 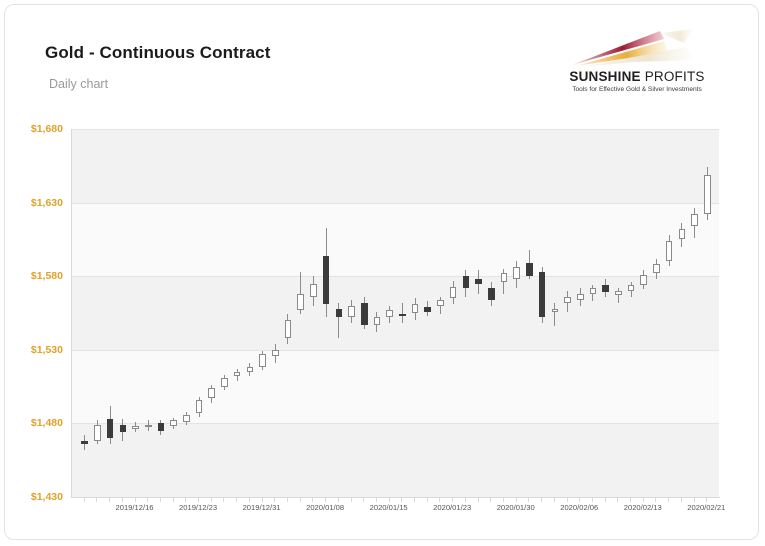 What do you see at coordinates (261, 507) in the screenshot?
I see `x-axis-tick-label: 2019/12/31` at bounding box center [261, 507].